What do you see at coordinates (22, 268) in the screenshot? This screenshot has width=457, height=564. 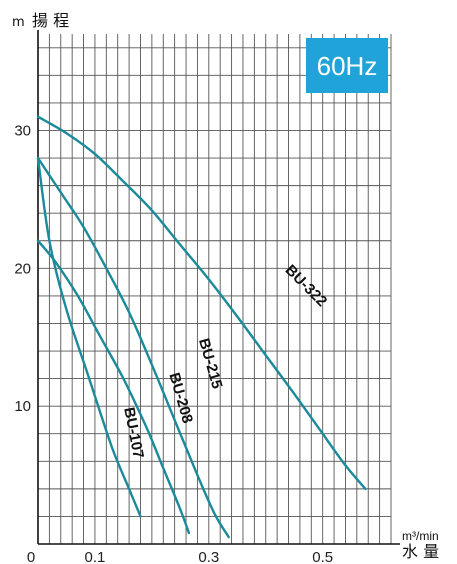 I see `y-tick-label: 20` at bounding box center [22, 268].